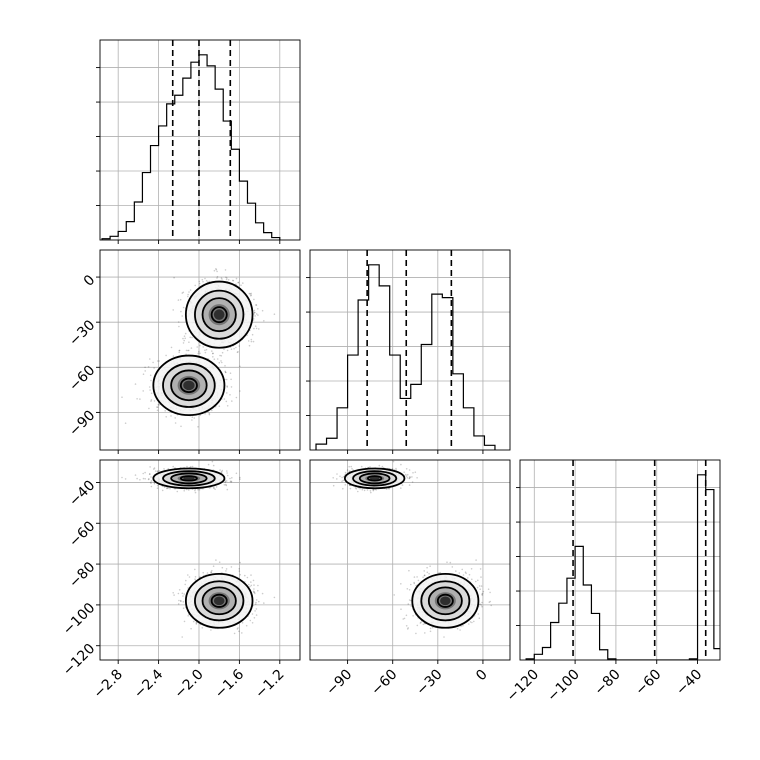 The width and height of the screenshot is (760, 760). Describe the element at coordinates (188, 385) in the screenshot. I see `density-level-mode-a` at that location.